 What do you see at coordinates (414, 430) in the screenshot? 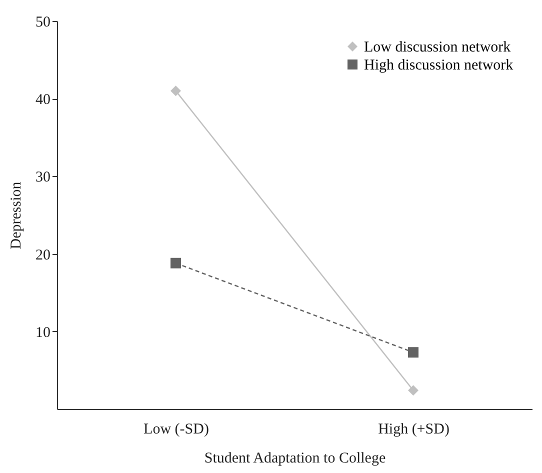
I see `x-tick-label: High (+SD)` at bounding box center [414, 430].